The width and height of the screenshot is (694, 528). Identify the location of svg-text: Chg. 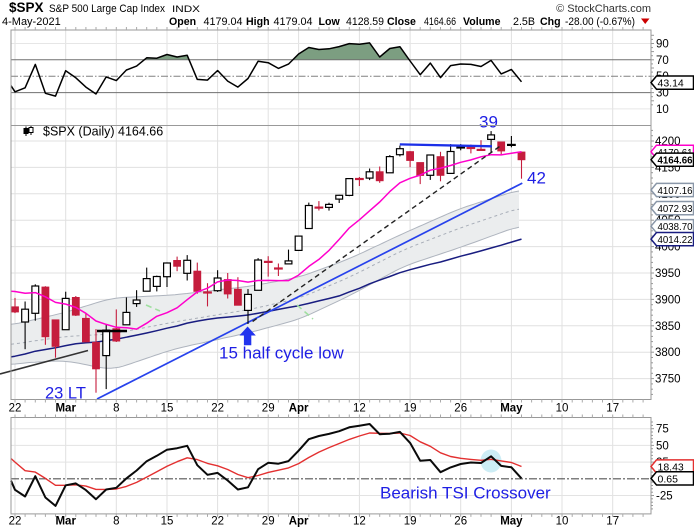
(550, 22).